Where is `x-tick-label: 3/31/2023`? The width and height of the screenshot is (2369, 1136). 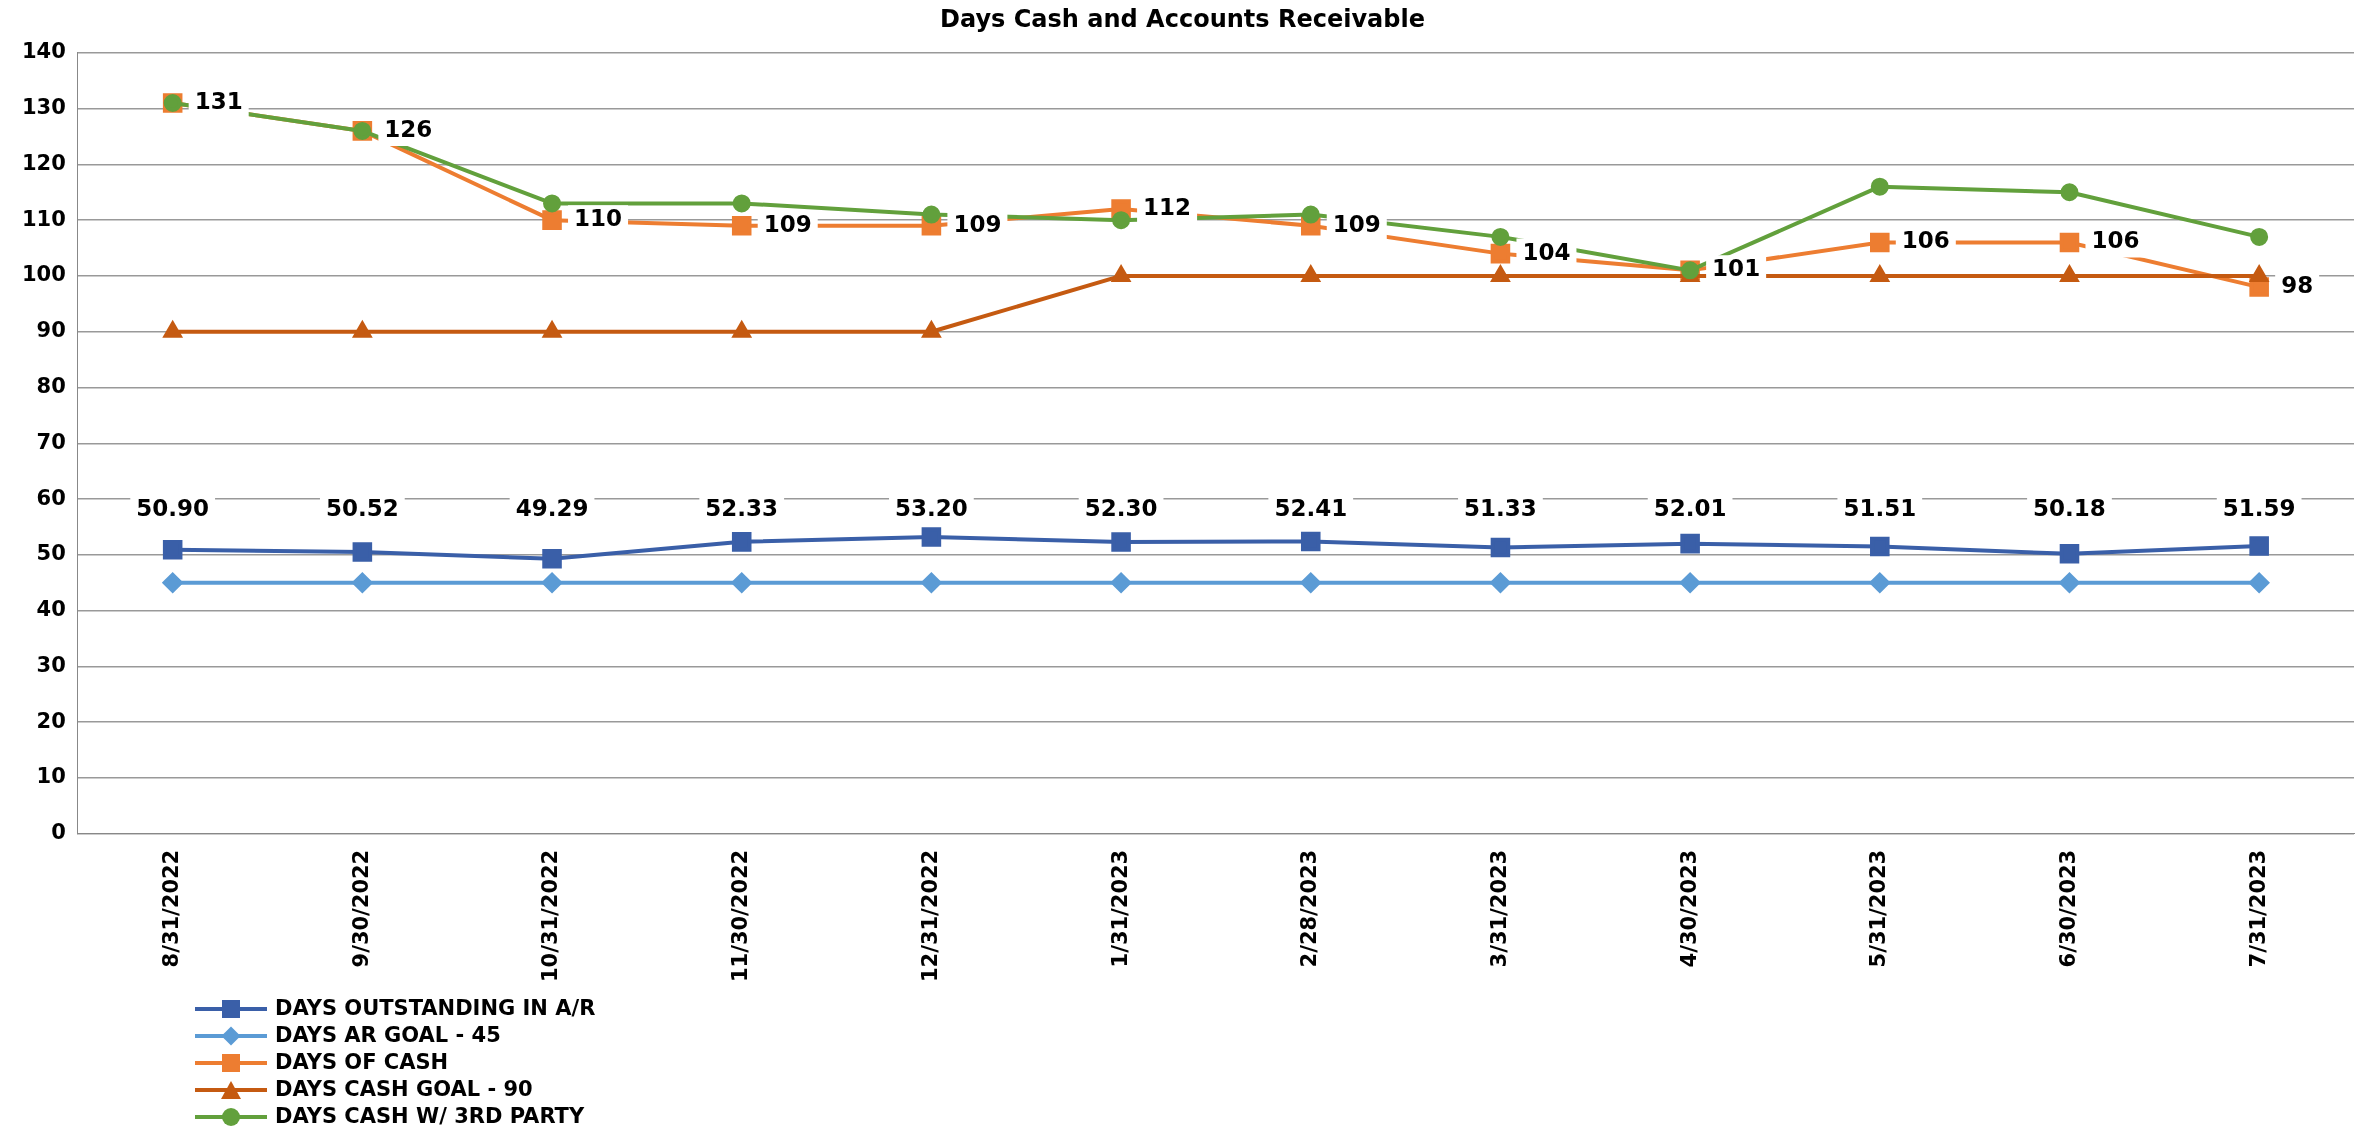
x-tick-label: 3/31/2023 is located at coordinates (1498, 908).